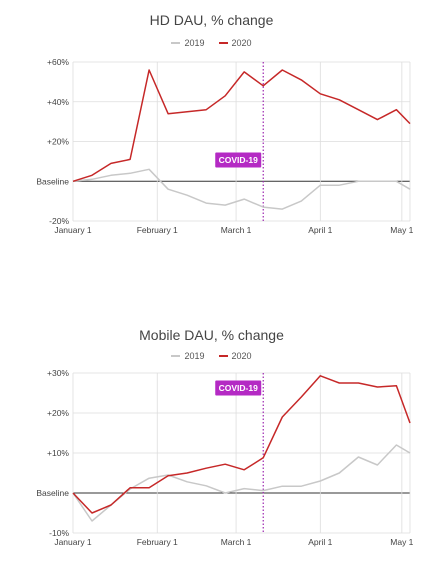 Image resolution: width=423 pixels, height=565 pixels. What do you see at coordinates (58, 373) in the screenshot?
I see `y-tick-label: +30%` at bounding box center [58, 373].